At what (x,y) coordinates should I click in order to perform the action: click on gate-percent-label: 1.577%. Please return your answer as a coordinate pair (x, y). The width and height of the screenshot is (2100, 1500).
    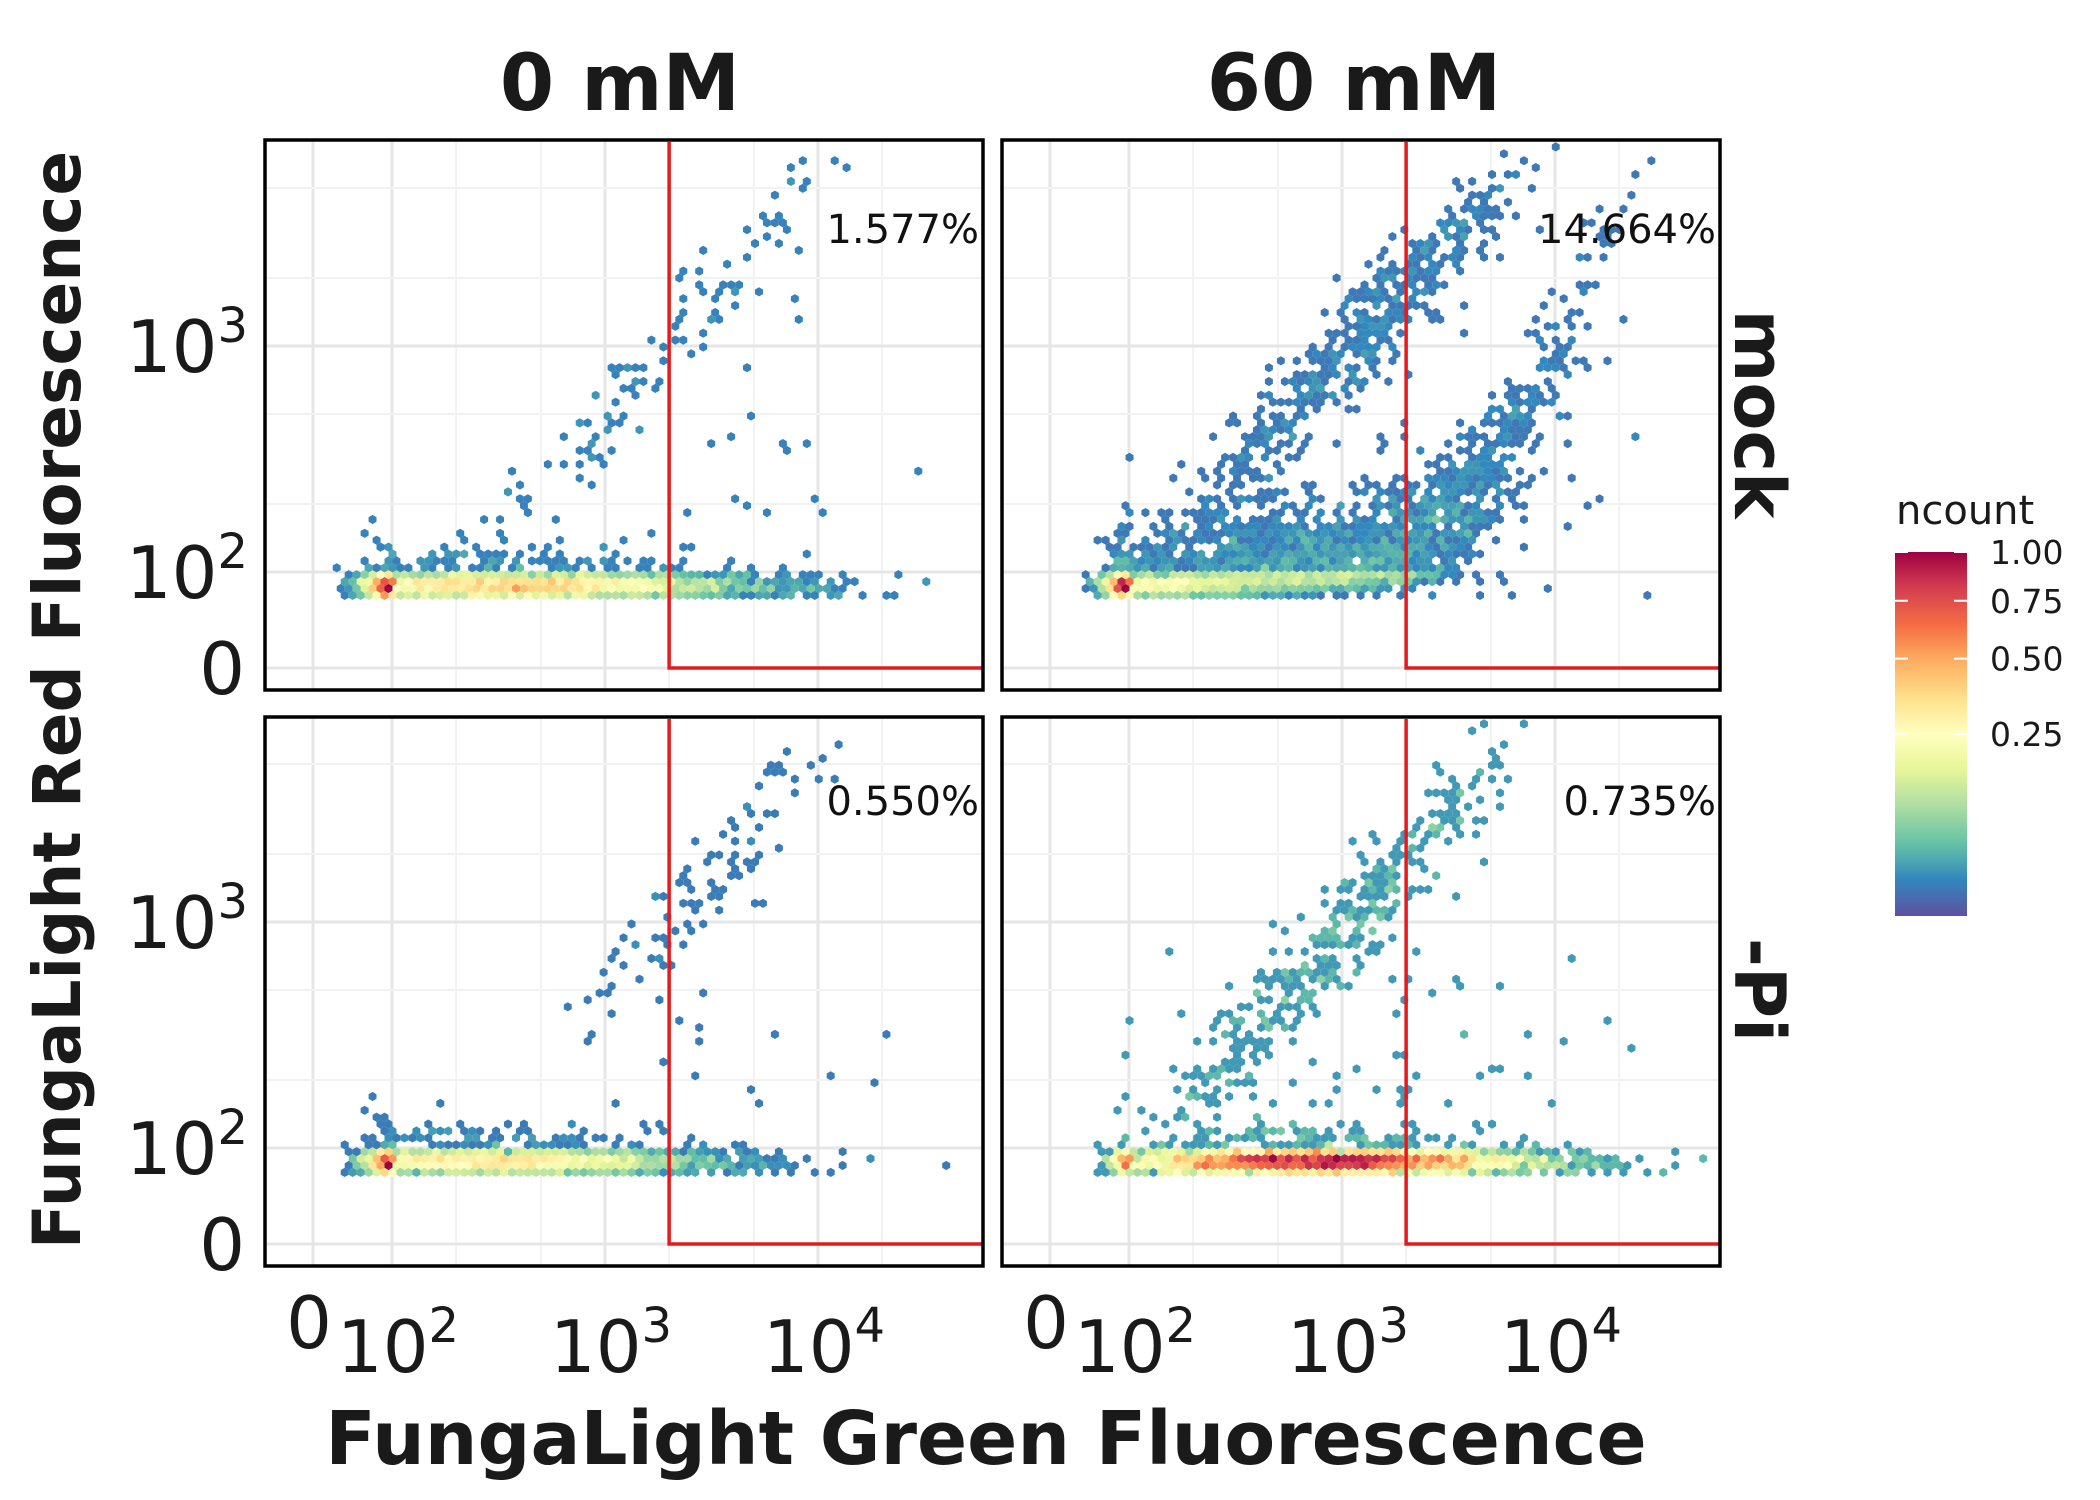
    Looking at the image, I should click on (902, 230).